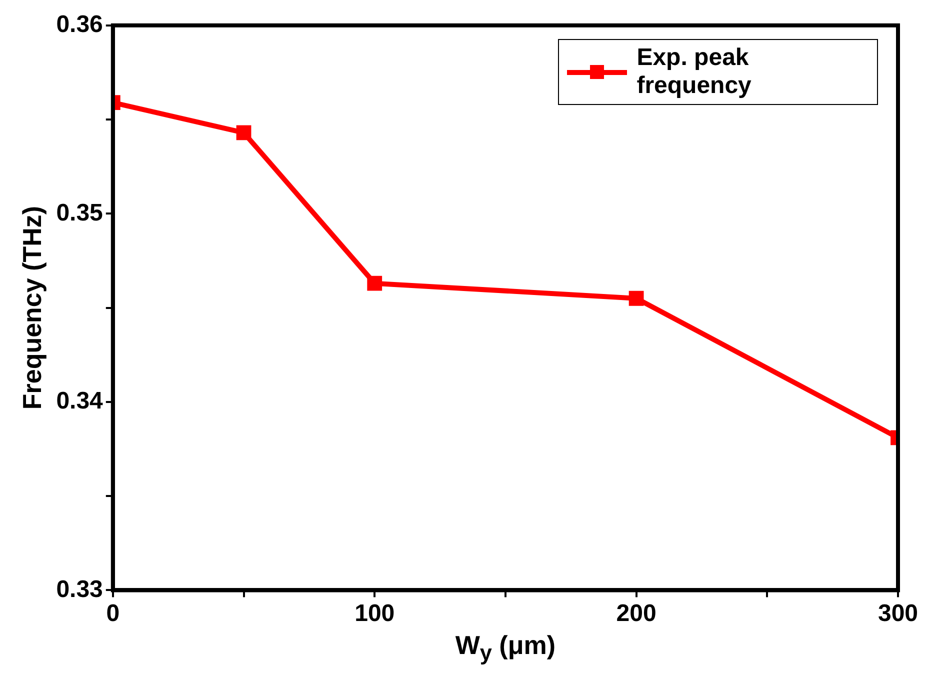 The height and width of the screenshot is (682, 938). What do you see at coordinates (31, 308) in the screenshot?
I see `y-axis-title: Frequency (THz)` at bounding box center [31, 308].